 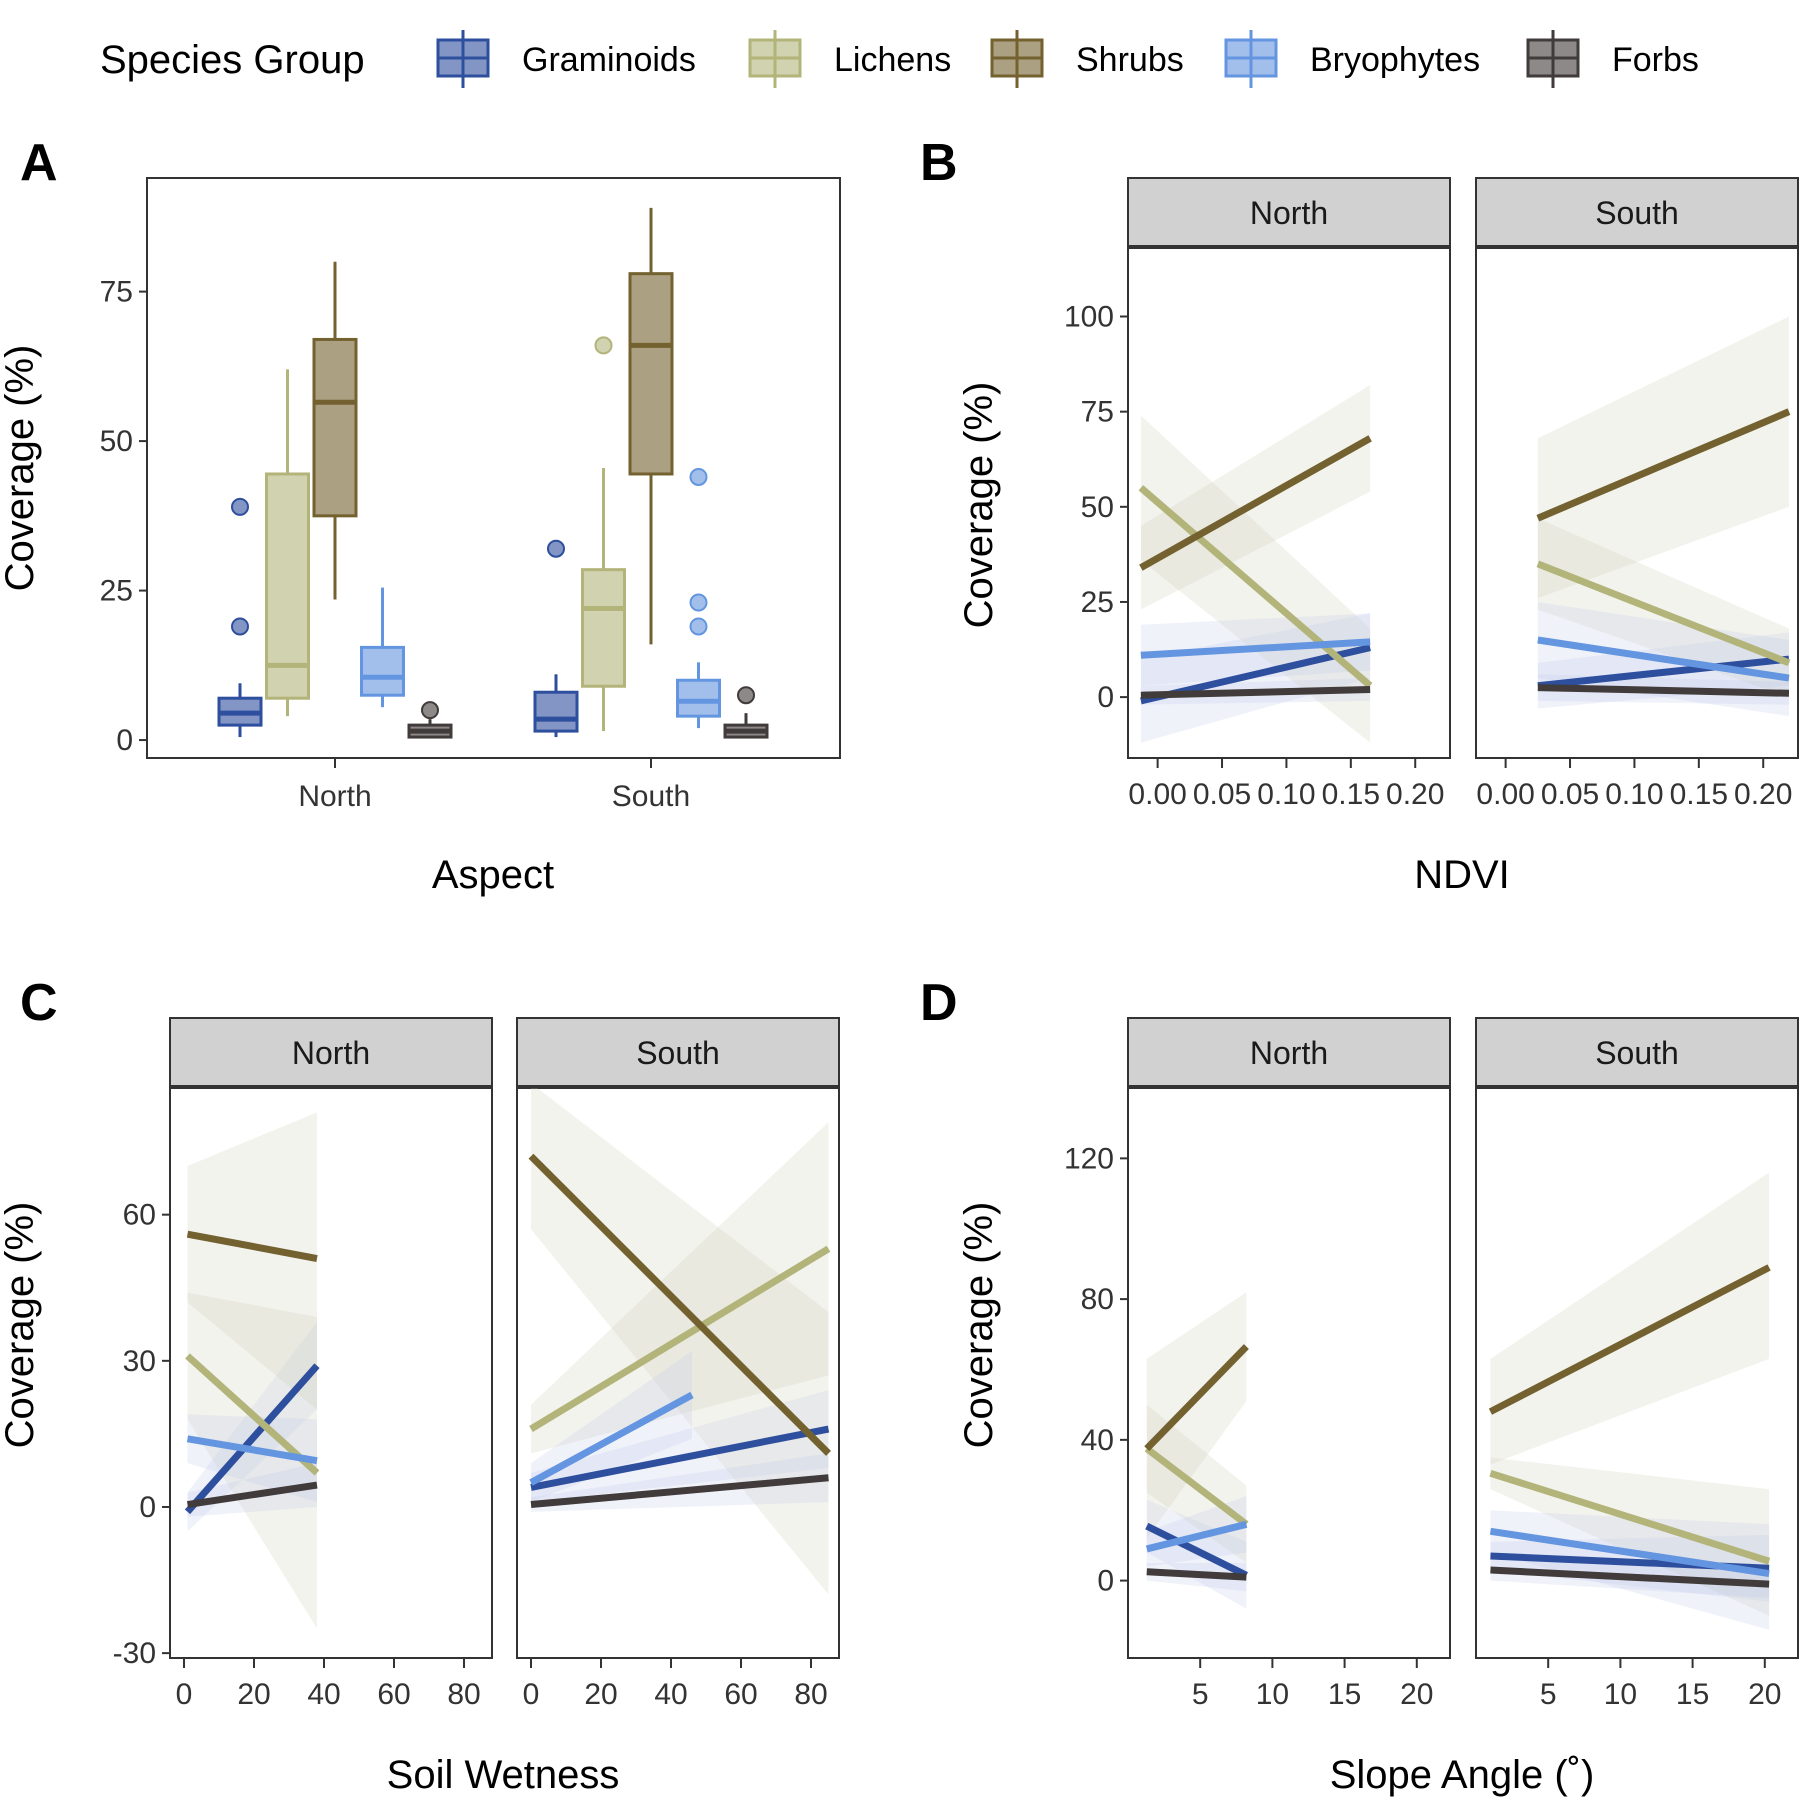 I want to click on facet-xtick-label: 0.00, so click(x=1505, y=794).